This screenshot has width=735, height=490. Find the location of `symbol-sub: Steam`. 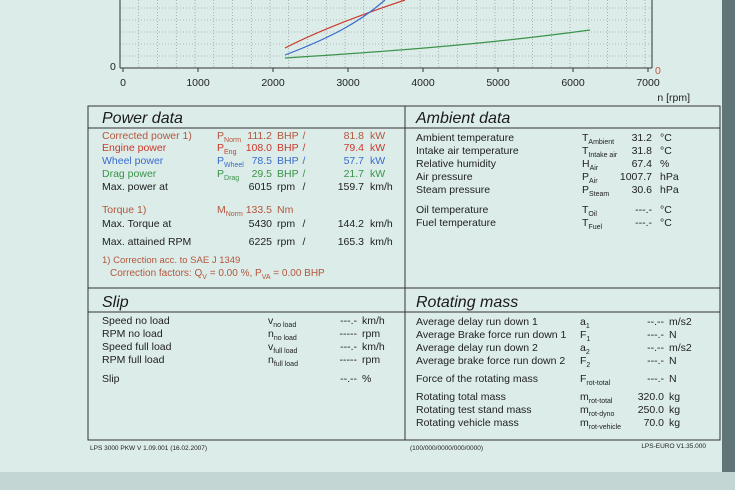

symbol-sub: Steam is located at coordinates (599, 194).